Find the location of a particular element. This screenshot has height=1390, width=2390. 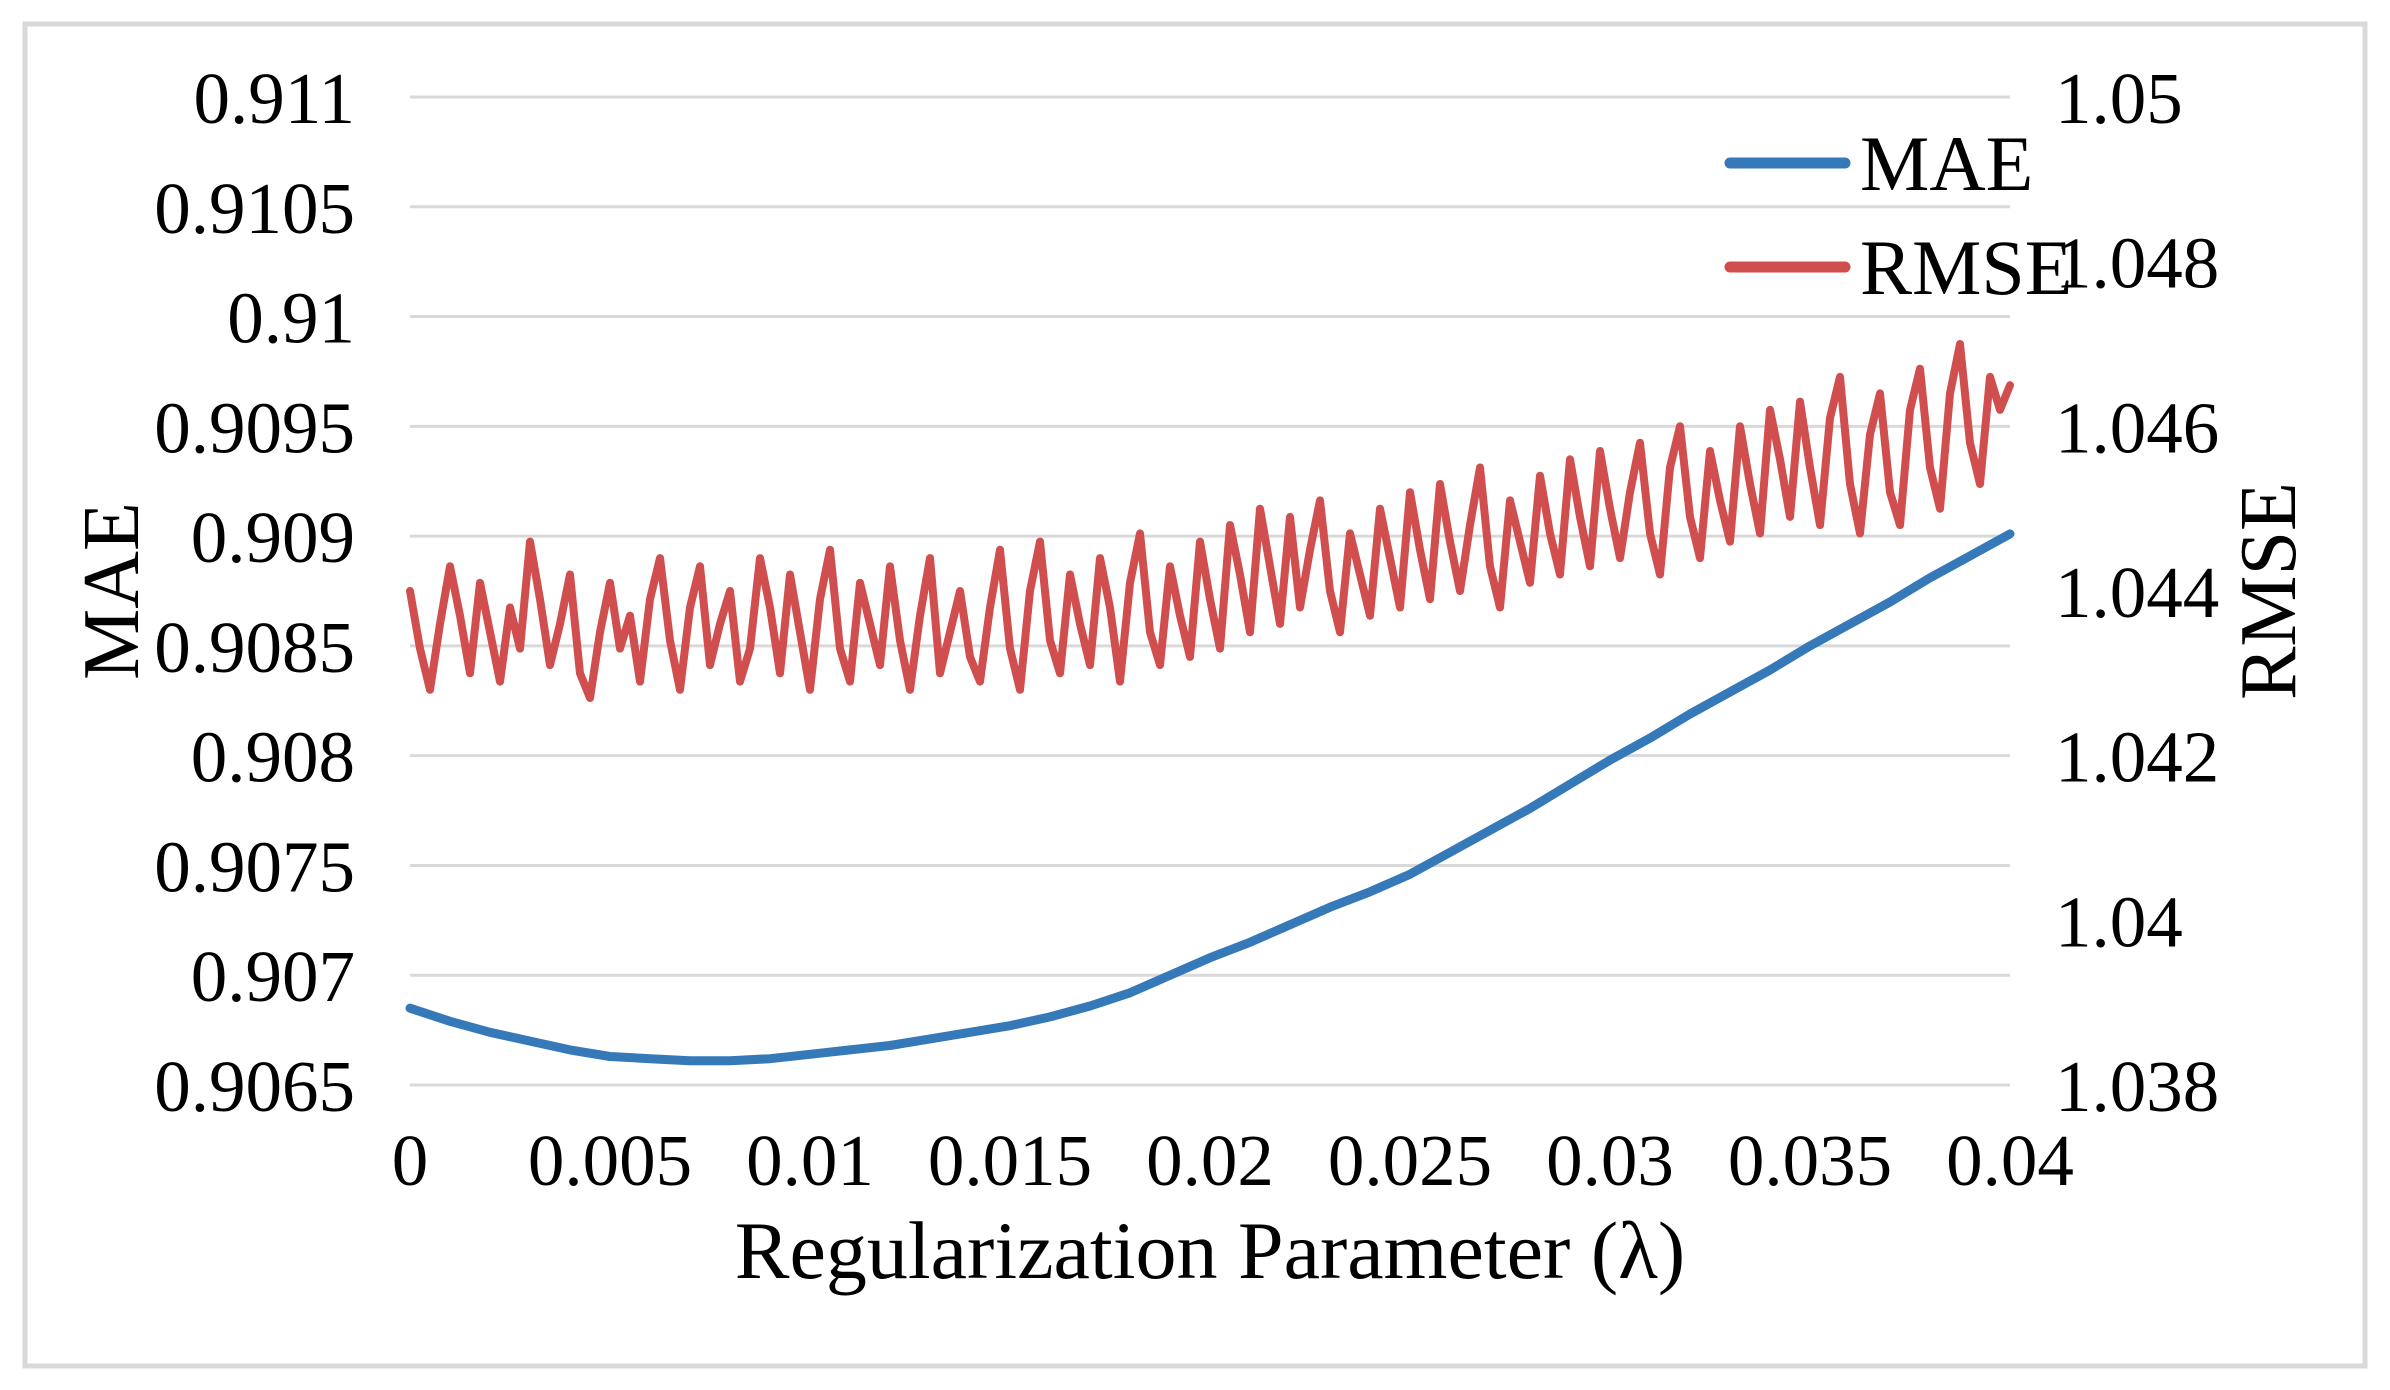

x-axis-title: Regularization Parameter (λ) is located at coordinates (1210, 1250).